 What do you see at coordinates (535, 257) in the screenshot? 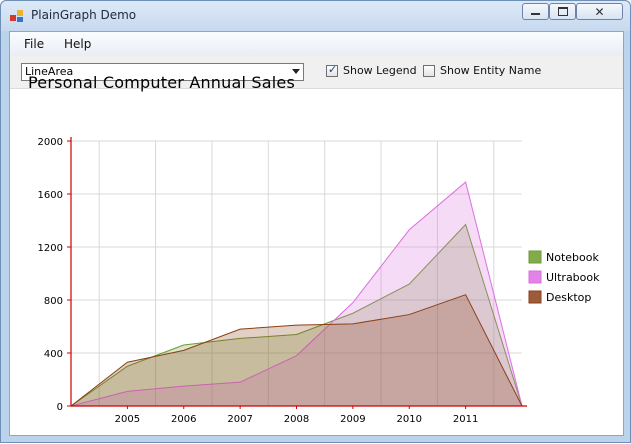
I see `legend-swatch-notebook` at bounding box center [535, 257].